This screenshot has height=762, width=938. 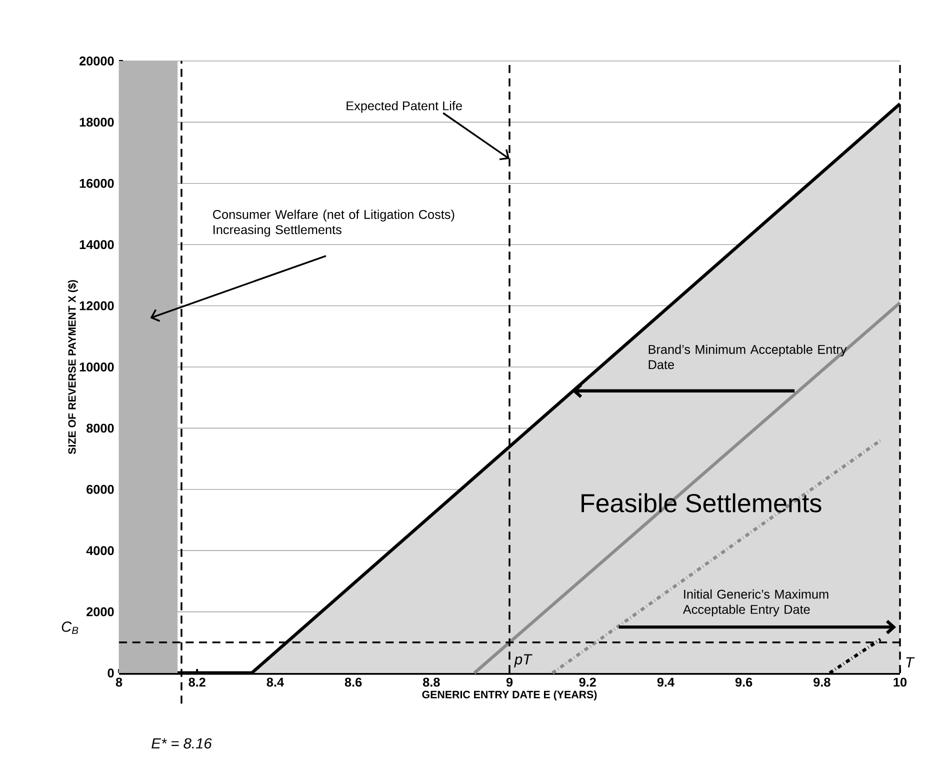 What do you see at coordinates (97, 367) in the screenshot?
I see `y-tick-label: 10000` at bounding box center [97, 367].